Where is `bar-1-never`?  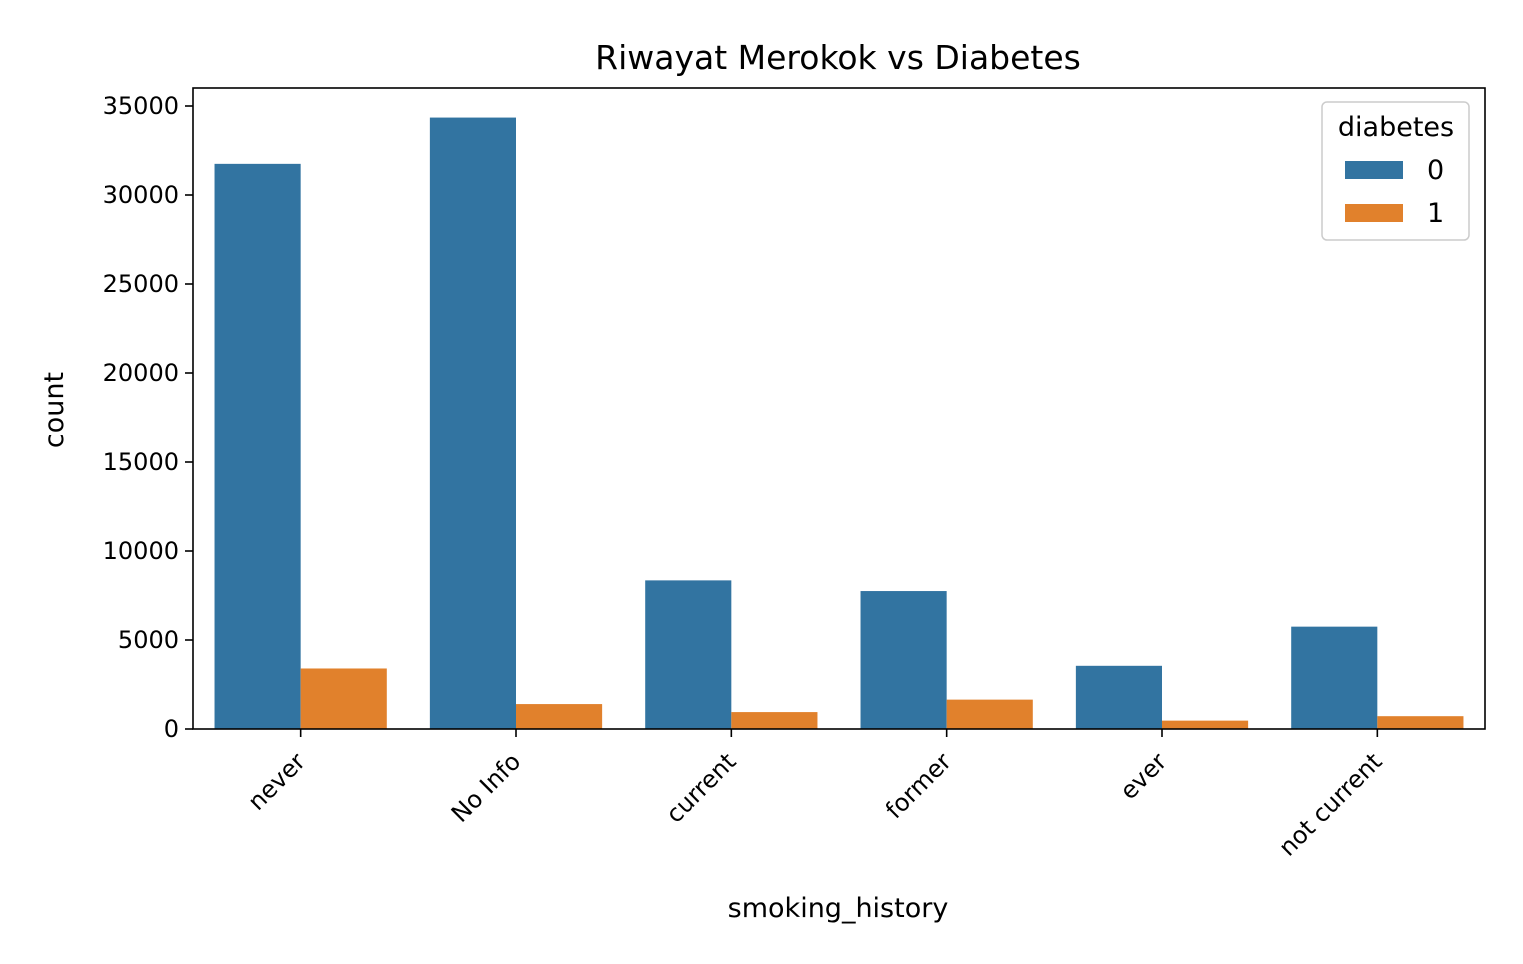
bar-1-never is located at coordinates (343, 698).